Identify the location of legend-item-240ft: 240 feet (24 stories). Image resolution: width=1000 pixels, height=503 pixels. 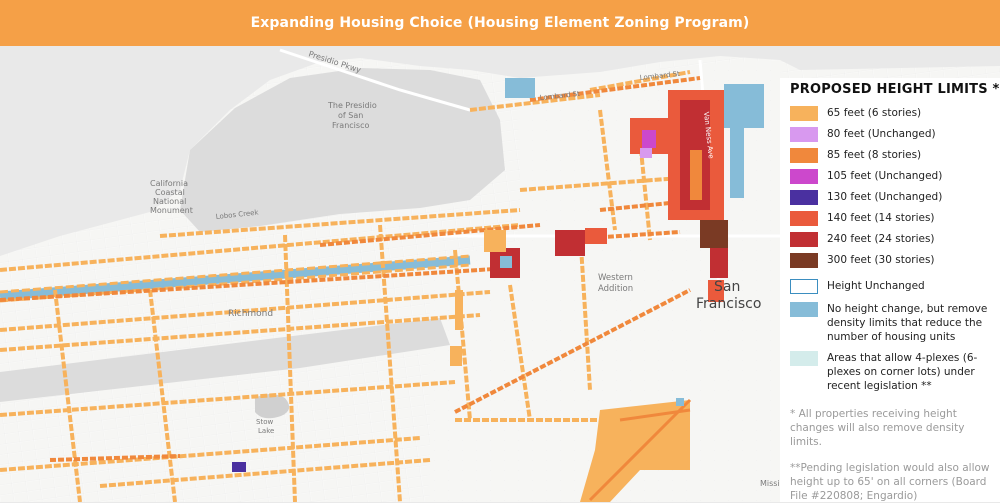
(895, 240).